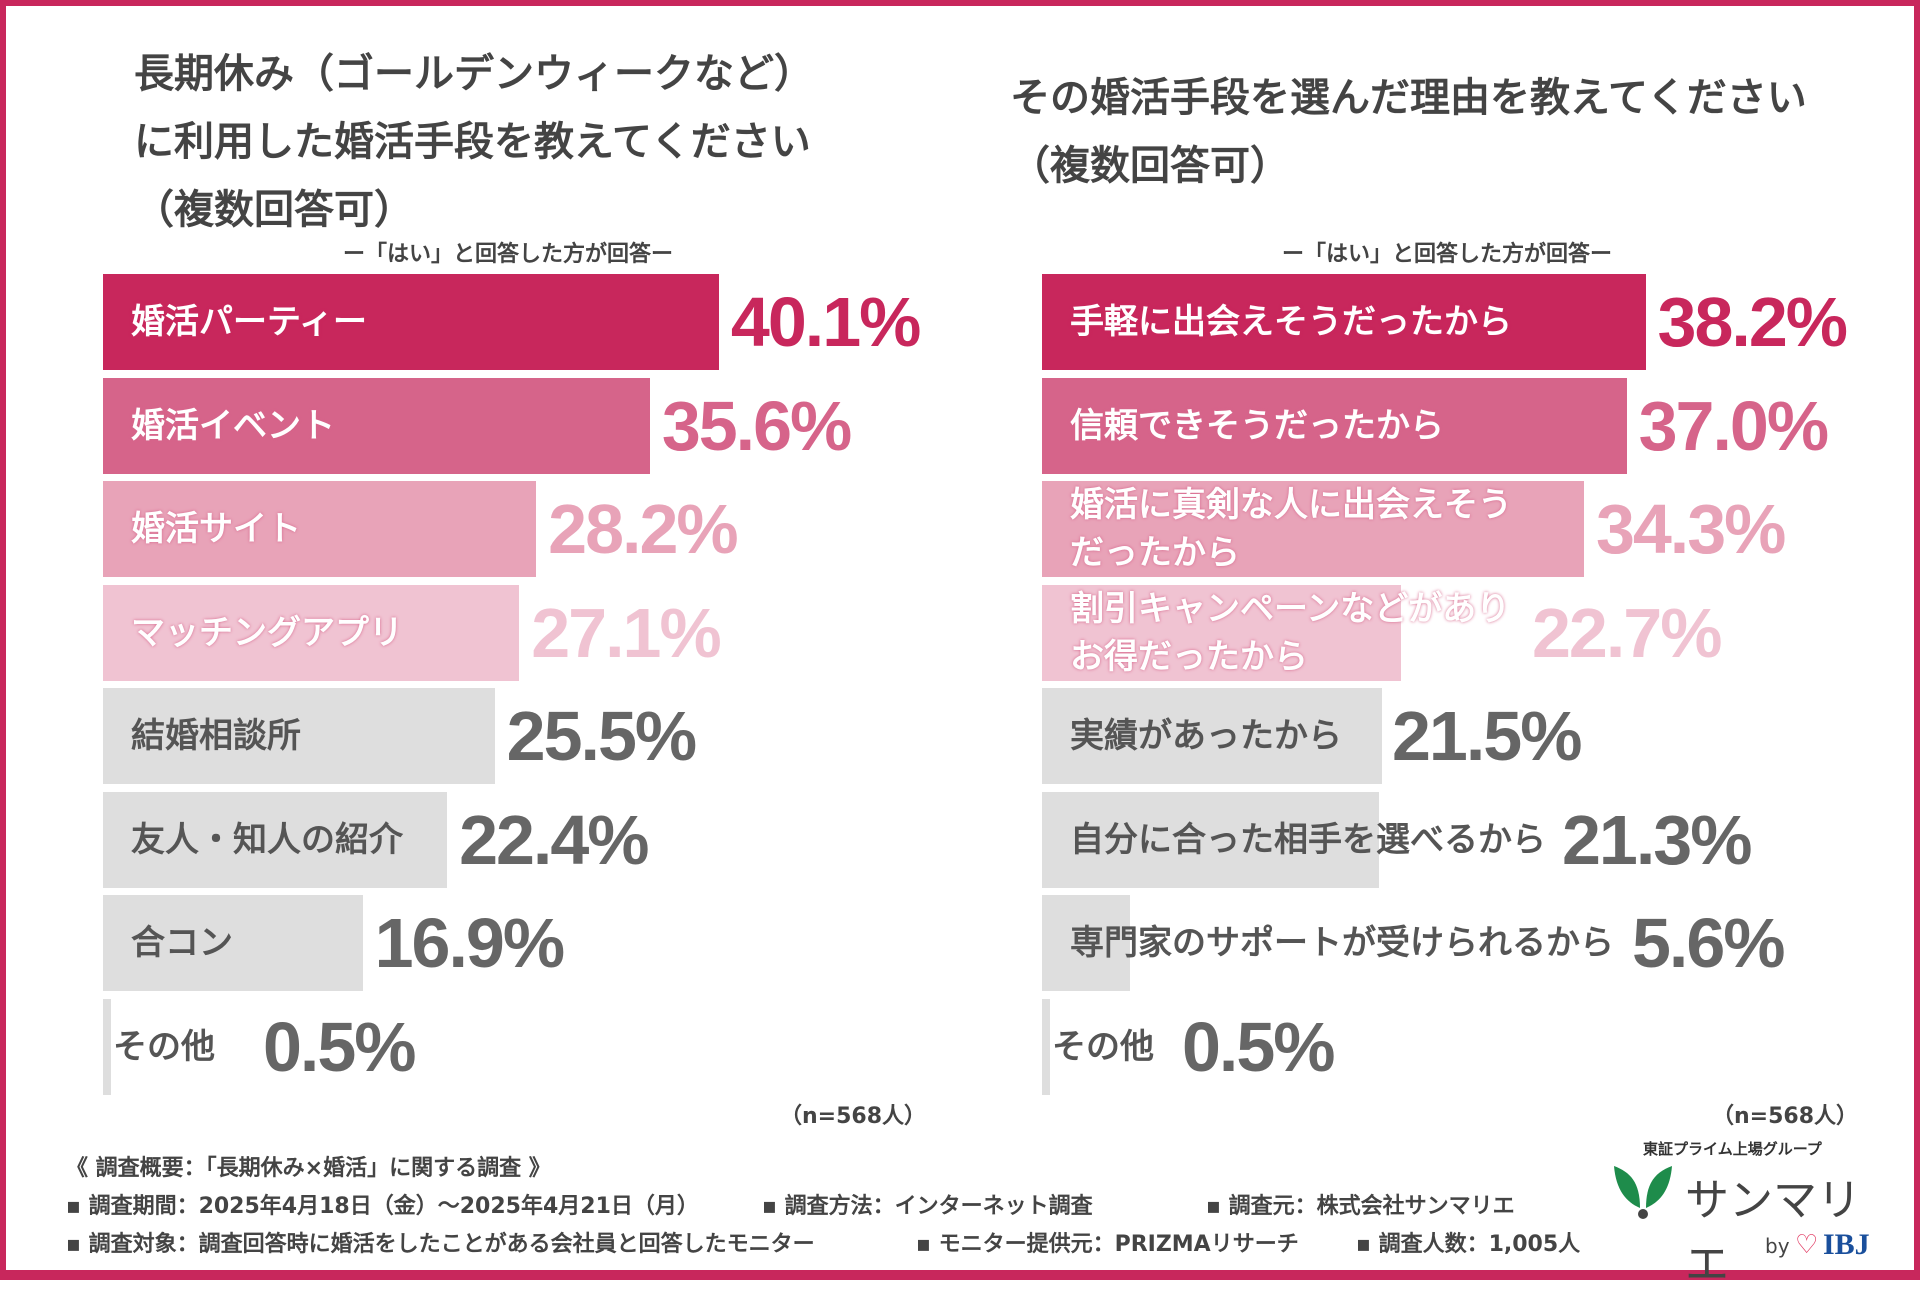 Image resolution: width=1920 pixels, height=1292 pixels. I want to click on bar-row: 婚活に真剣な人に出会えそう だったから 34.3%, so click(1481, 529).